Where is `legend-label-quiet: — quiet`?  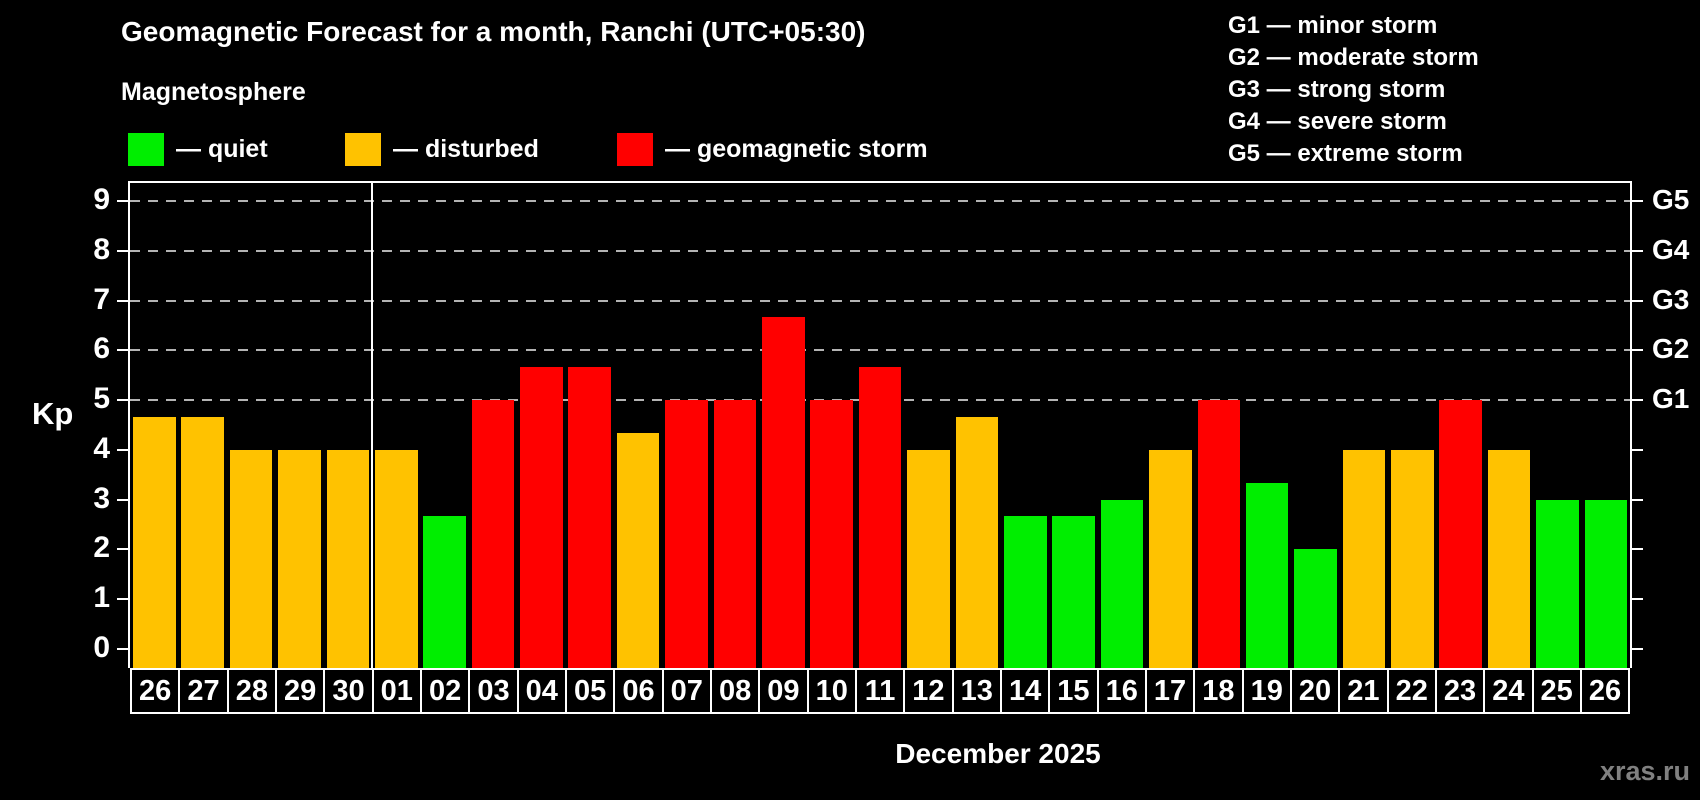 legend-label-quiet: — quiet is located at coordinates (222, 148).